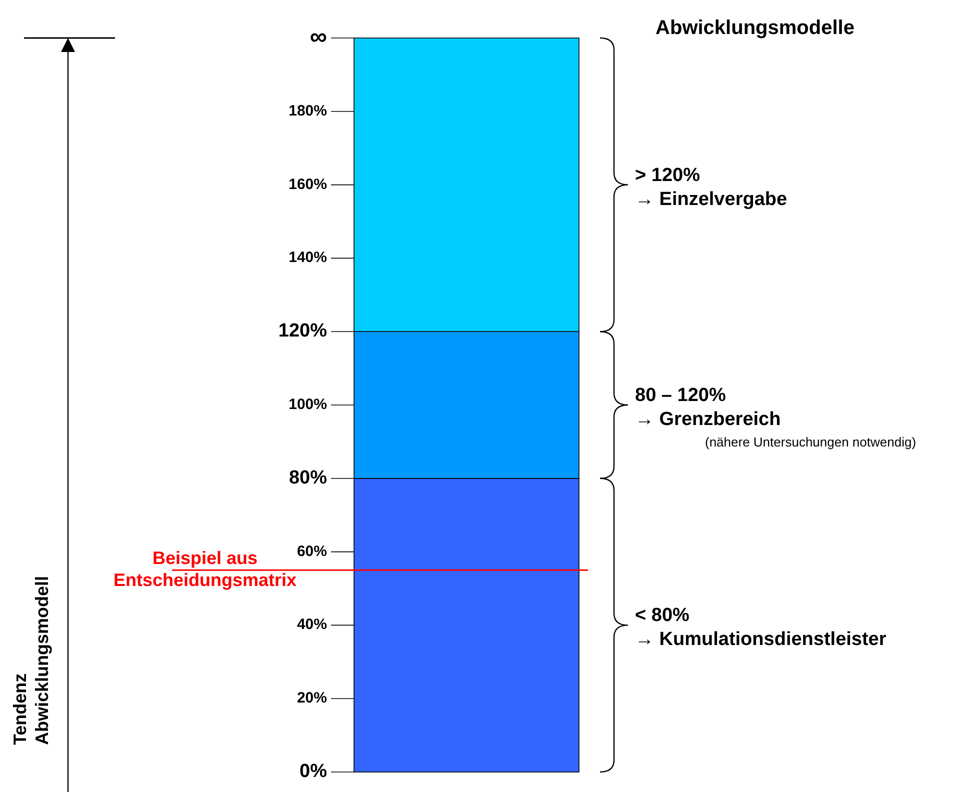  I want to click on y-tick-label: 100%, so click(307, 404).